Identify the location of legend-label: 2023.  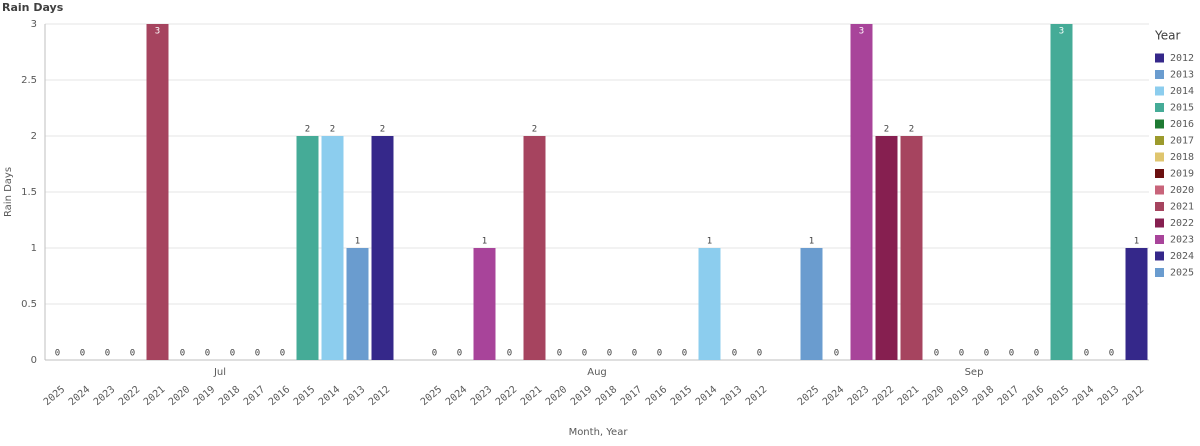
(1182, 240).